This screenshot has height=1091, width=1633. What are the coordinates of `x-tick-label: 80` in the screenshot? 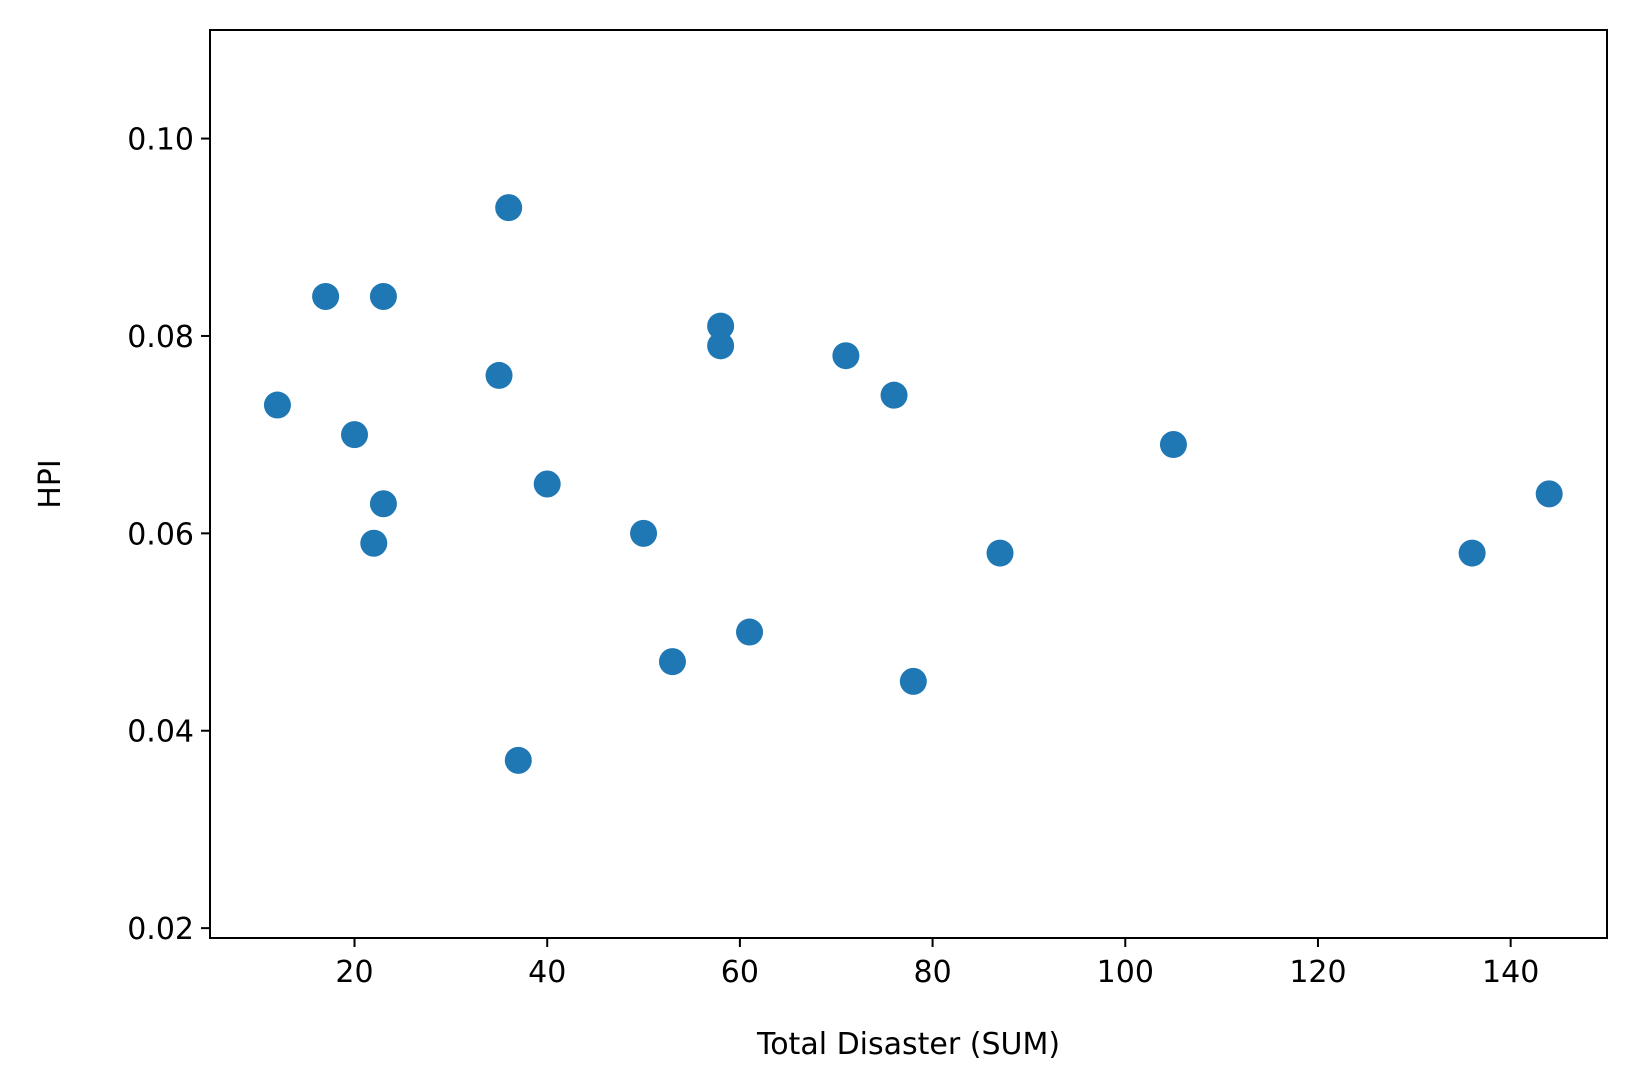 It's located at (932, 972).